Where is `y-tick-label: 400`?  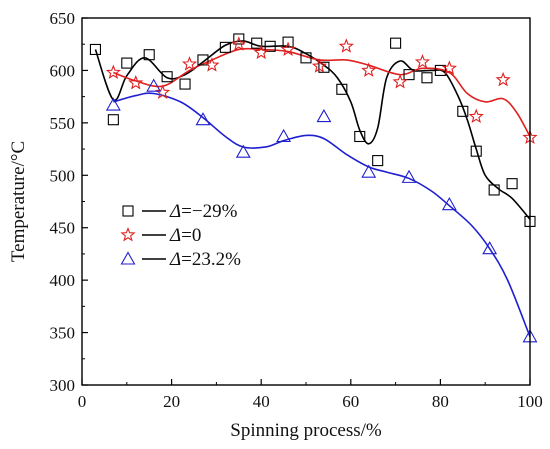
y-tick-label: 400 is located at coordinates (63, 280).